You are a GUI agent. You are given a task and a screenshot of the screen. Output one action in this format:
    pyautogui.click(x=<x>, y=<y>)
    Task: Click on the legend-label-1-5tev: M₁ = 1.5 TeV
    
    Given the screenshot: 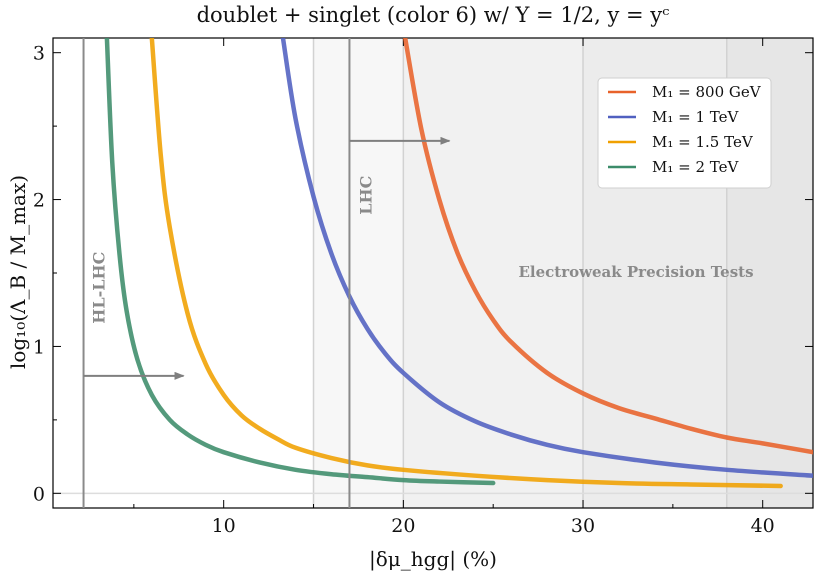 What is the action you would take?
    pyautogui.click(x=703, y=142)
    